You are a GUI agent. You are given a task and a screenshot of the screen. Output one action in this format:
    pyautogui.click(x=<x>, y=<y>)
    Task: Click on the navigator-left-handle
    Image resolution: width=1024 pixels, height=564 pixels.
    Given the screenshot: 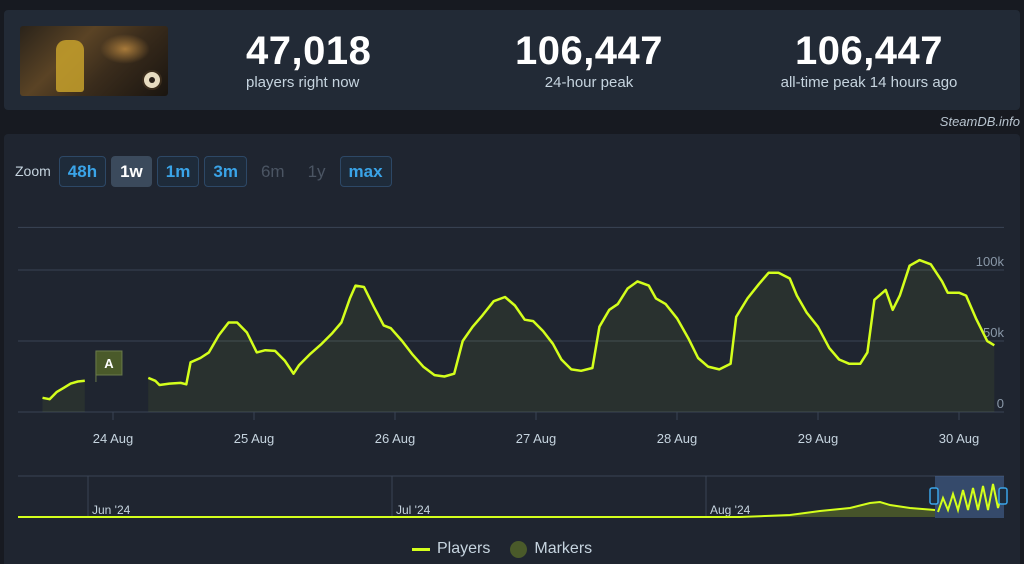 What is the action you would take?
    pyautogui.click(x=934, y=496)
    